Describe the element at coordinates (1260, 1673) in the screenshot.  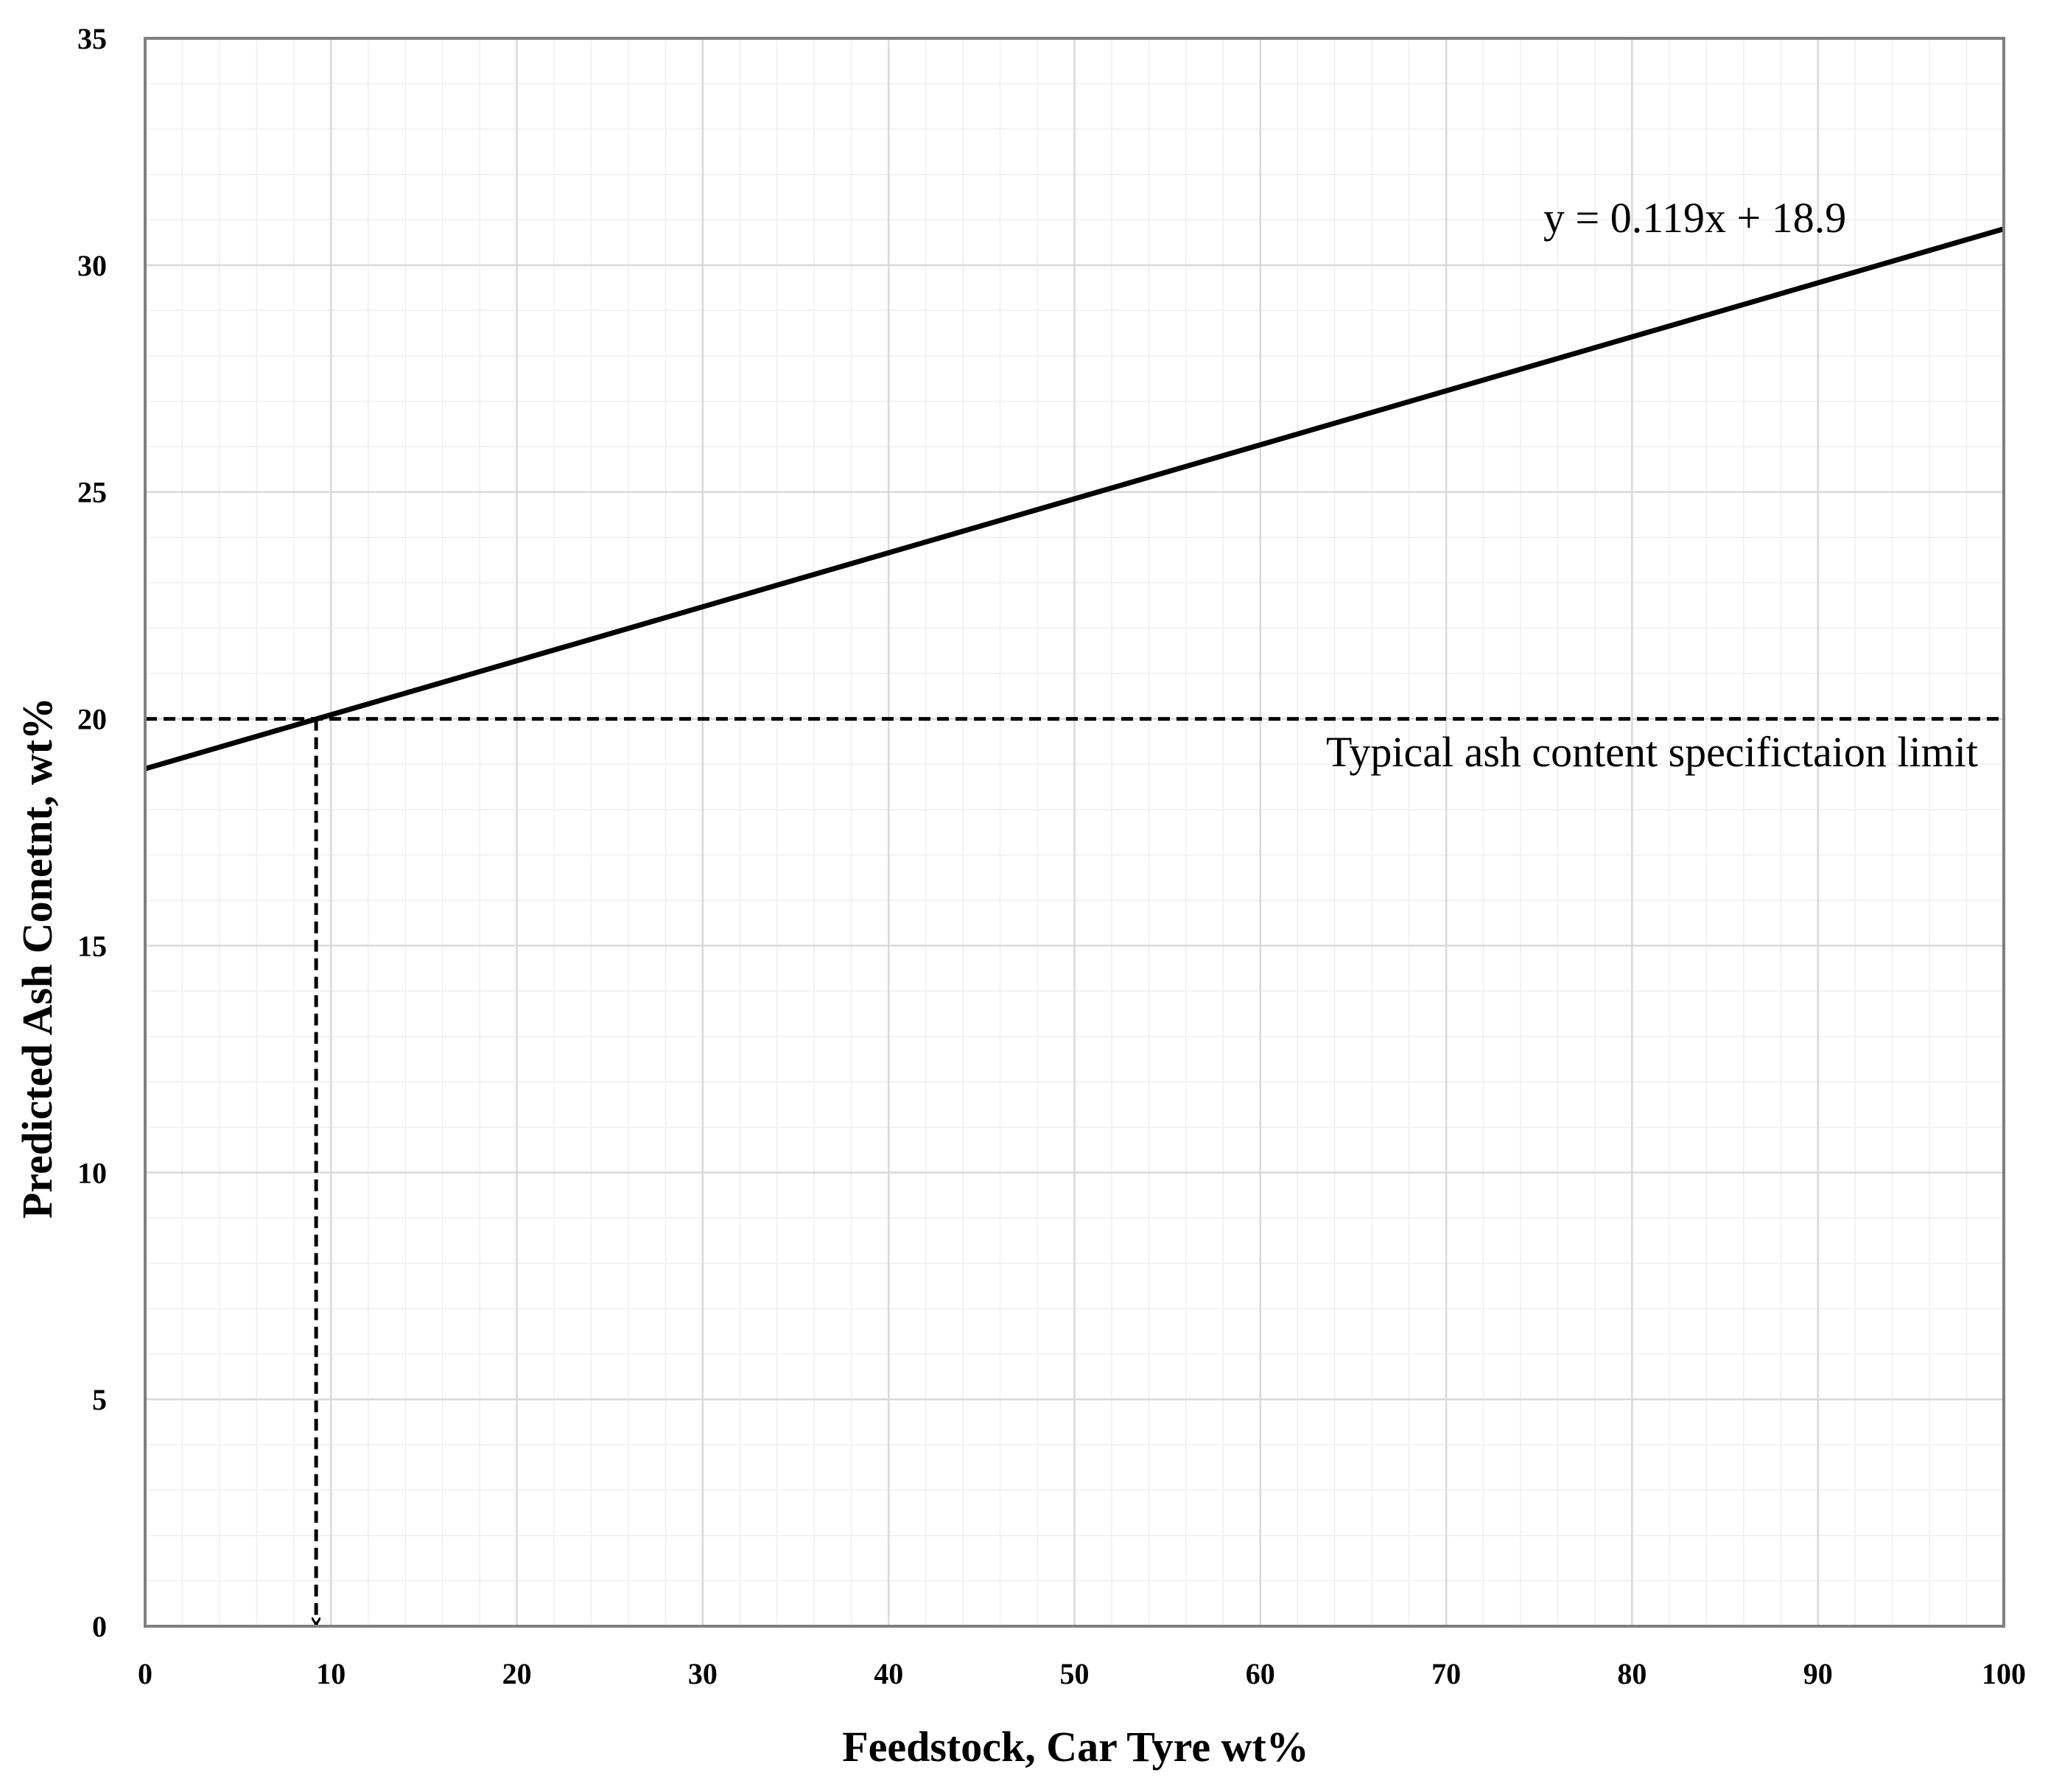
I see `x-tick-label: 60` at that location.